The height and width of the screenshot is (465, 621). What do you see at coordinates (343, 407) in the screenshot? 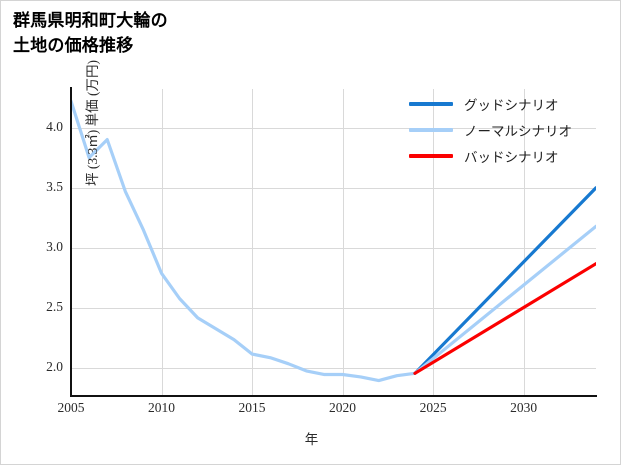
I see `x-tick-2020: 2020` at bounding box center [343, 407].